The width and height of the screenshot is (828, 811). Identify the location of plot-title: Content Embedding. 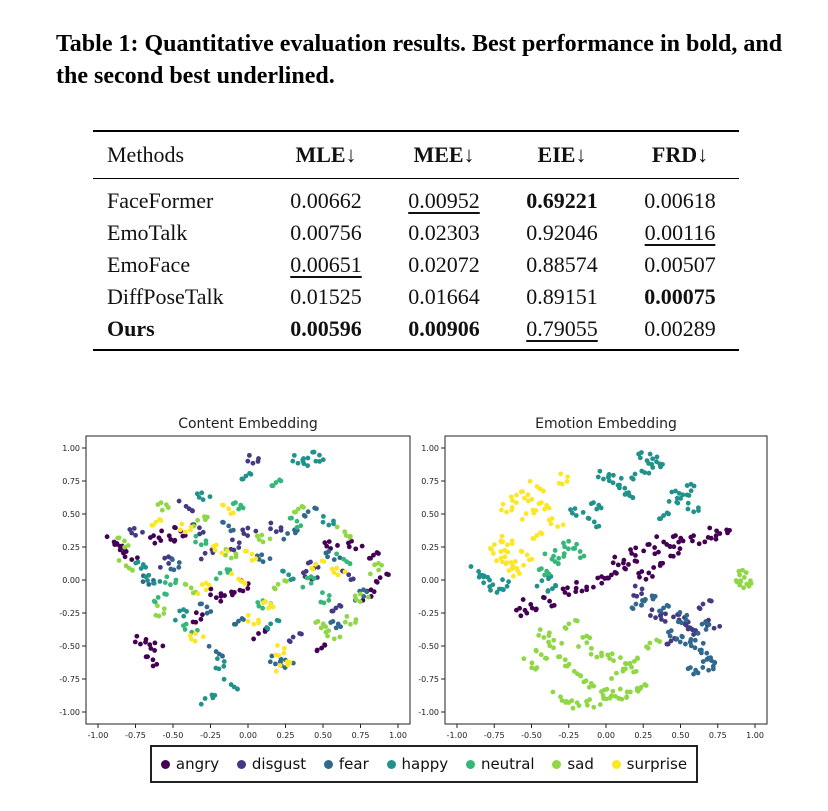
(248, 424).